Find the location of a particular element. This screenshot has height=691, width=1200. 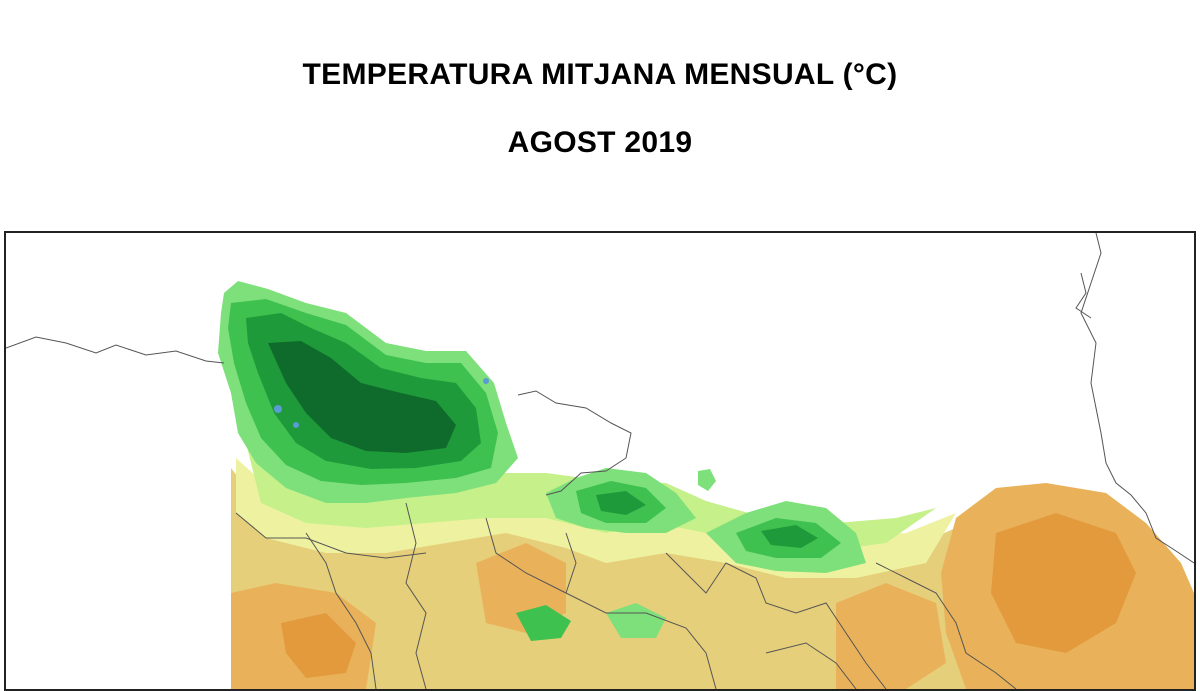

region-small-patch is located at coordinates (707, 480).